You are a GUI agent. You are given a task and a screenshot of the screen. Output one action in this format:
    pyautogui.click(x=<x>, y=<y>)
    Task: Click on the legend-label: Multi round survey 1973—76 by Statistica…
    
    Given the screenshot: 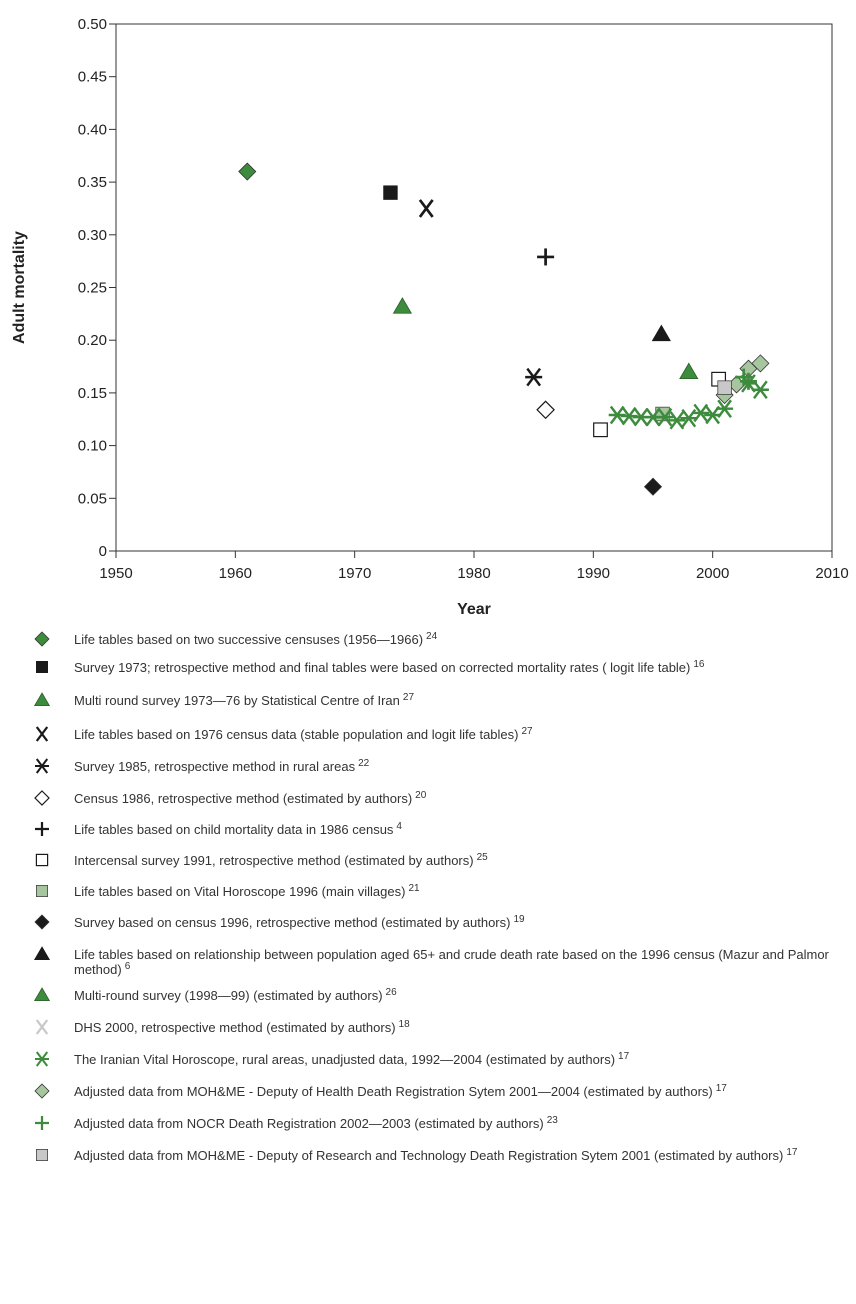 What is the action you would take?
    pyautogui.click(x=462, y=701)
    